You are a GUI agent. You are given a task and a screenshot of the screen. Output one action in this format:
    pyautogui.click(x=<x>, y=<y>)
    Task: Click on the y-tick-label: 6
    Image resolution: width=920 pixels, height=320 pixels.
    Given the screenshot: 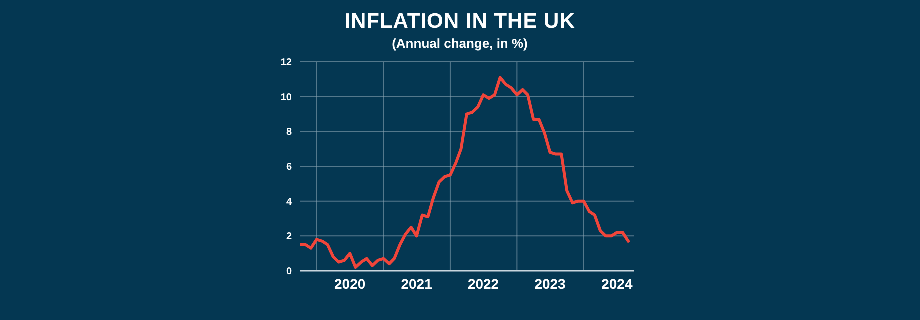 What is the action you would take?
    pyautogui.click(x=289, y=168)
    